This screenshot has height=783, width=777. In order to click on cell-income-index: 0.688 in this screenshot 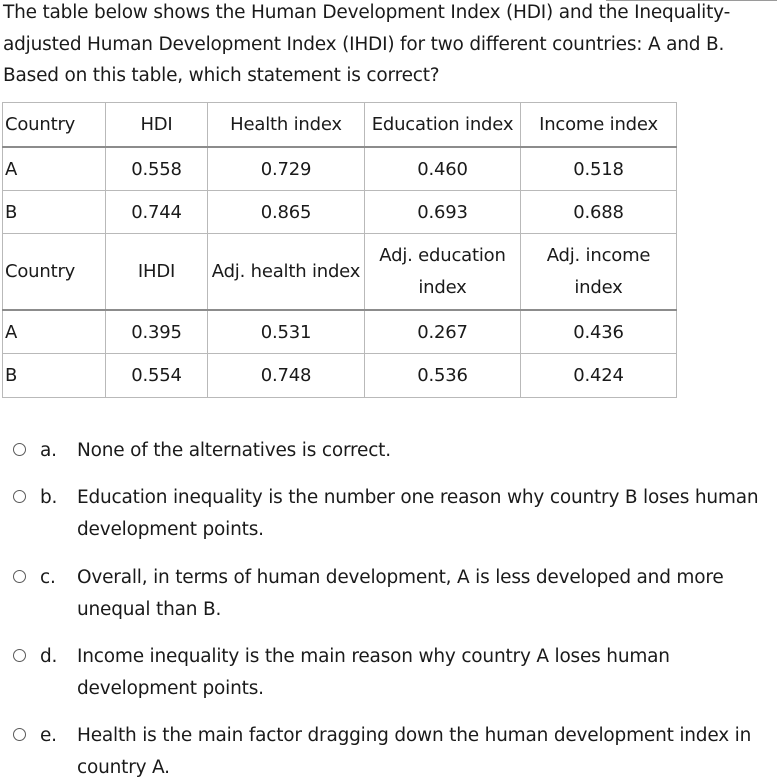, I will do `click(598, 212)`.